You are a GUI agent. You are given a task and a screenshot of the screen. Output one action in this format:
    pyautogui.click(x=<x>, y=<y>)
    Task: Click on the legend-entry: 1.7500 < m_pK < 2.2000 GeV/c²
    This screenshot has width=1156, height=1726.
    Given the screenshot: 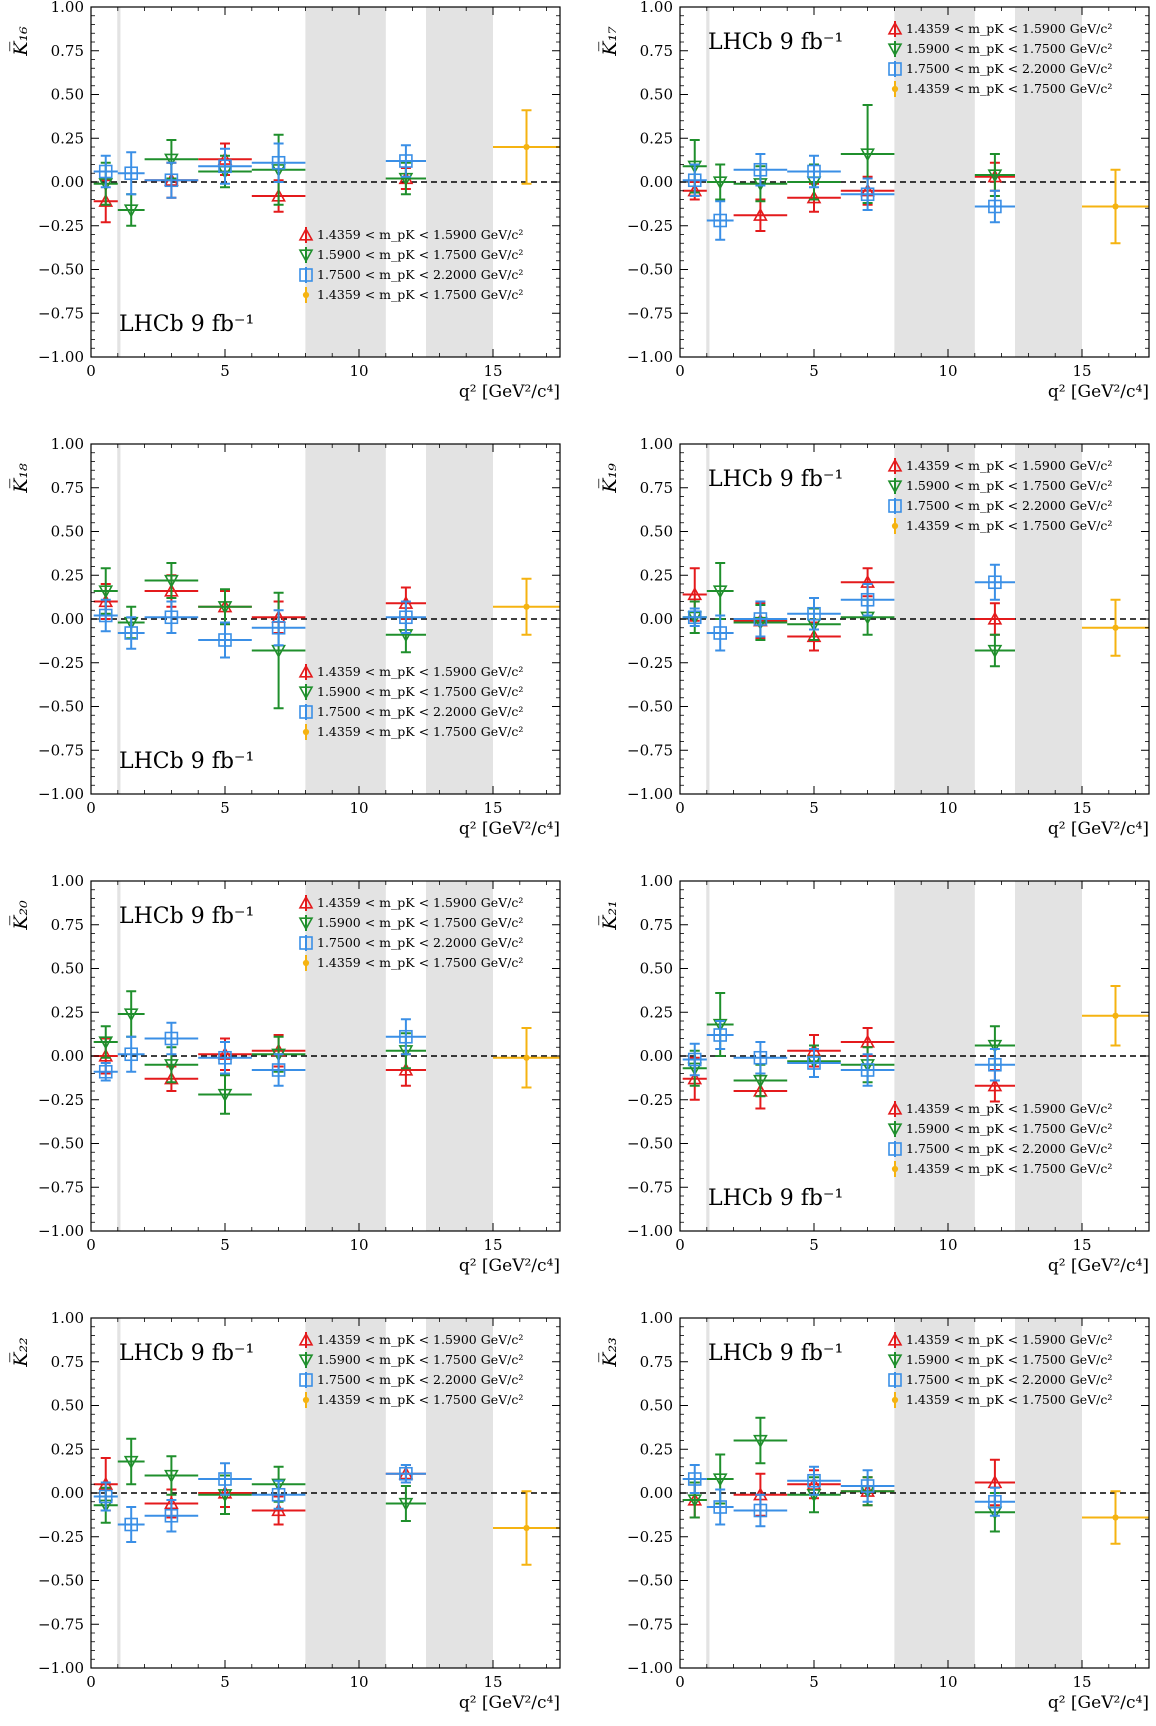 What is the action you would take?
    pyautogui.click(x=1000, y=1149)
    